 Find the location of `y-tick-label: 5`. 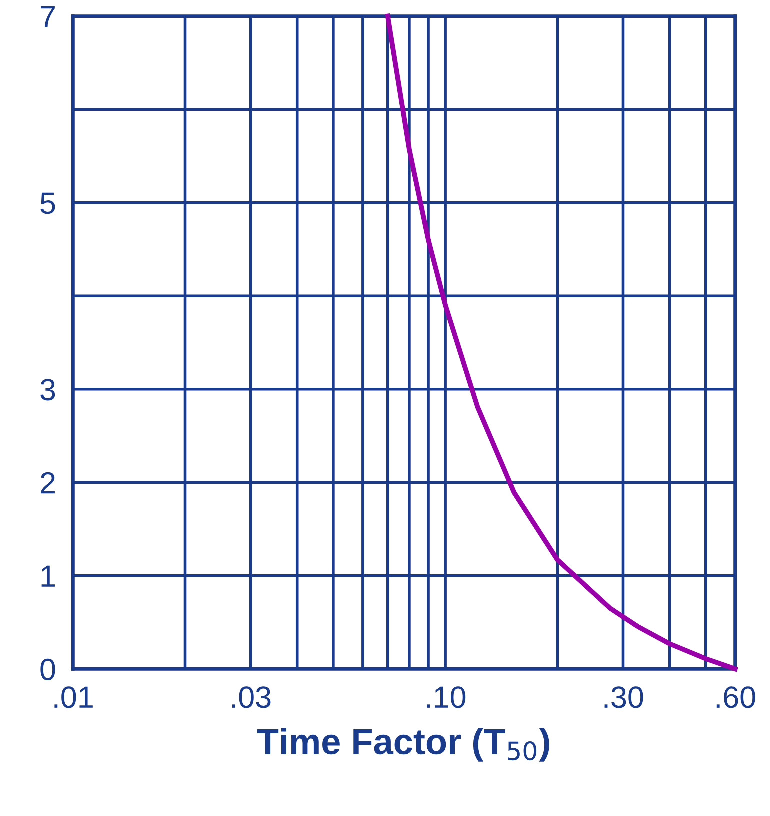

y-tick-label: 5 is located at coordinates (48, 203).